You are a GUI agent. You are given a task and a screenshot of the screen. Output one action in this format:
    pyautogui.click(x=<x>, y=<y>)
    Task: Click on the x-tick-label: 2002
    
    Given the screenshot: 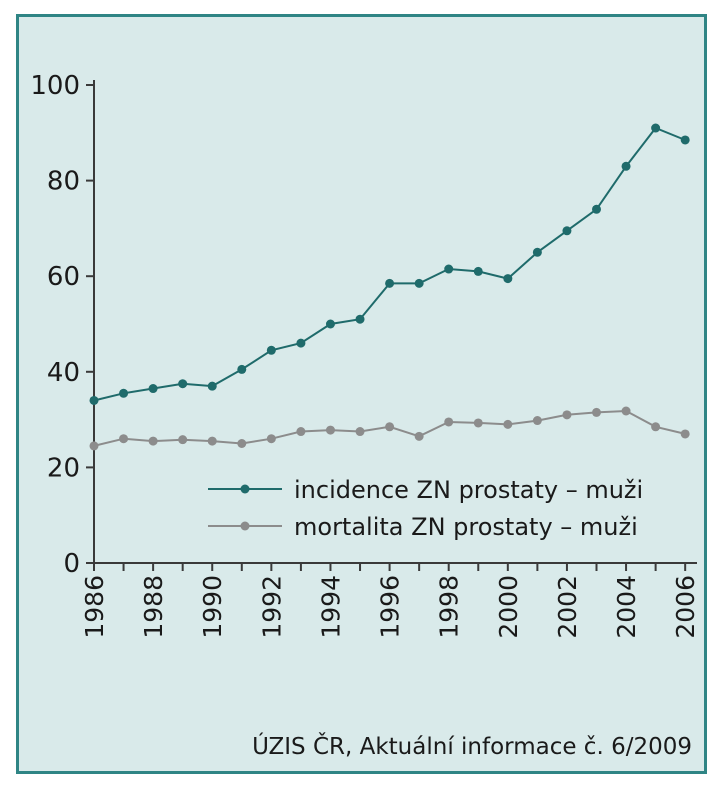 What is the action you would take?
    pyautogui.click(x=567, y=607)
    